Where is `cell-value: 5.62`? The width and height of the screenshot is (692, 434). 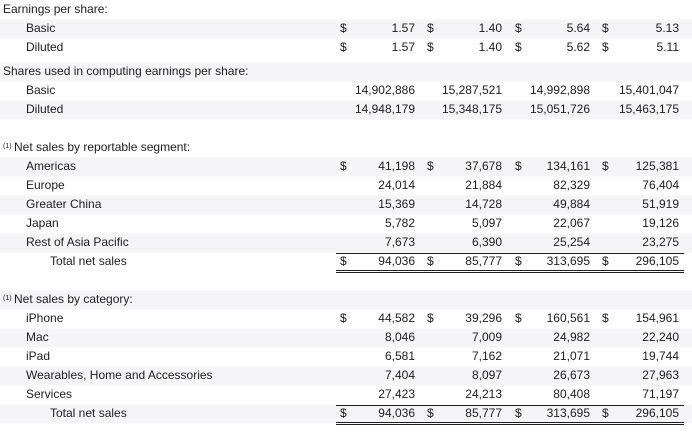 cell-value: 5.62 is located at coordinates (579, 47).